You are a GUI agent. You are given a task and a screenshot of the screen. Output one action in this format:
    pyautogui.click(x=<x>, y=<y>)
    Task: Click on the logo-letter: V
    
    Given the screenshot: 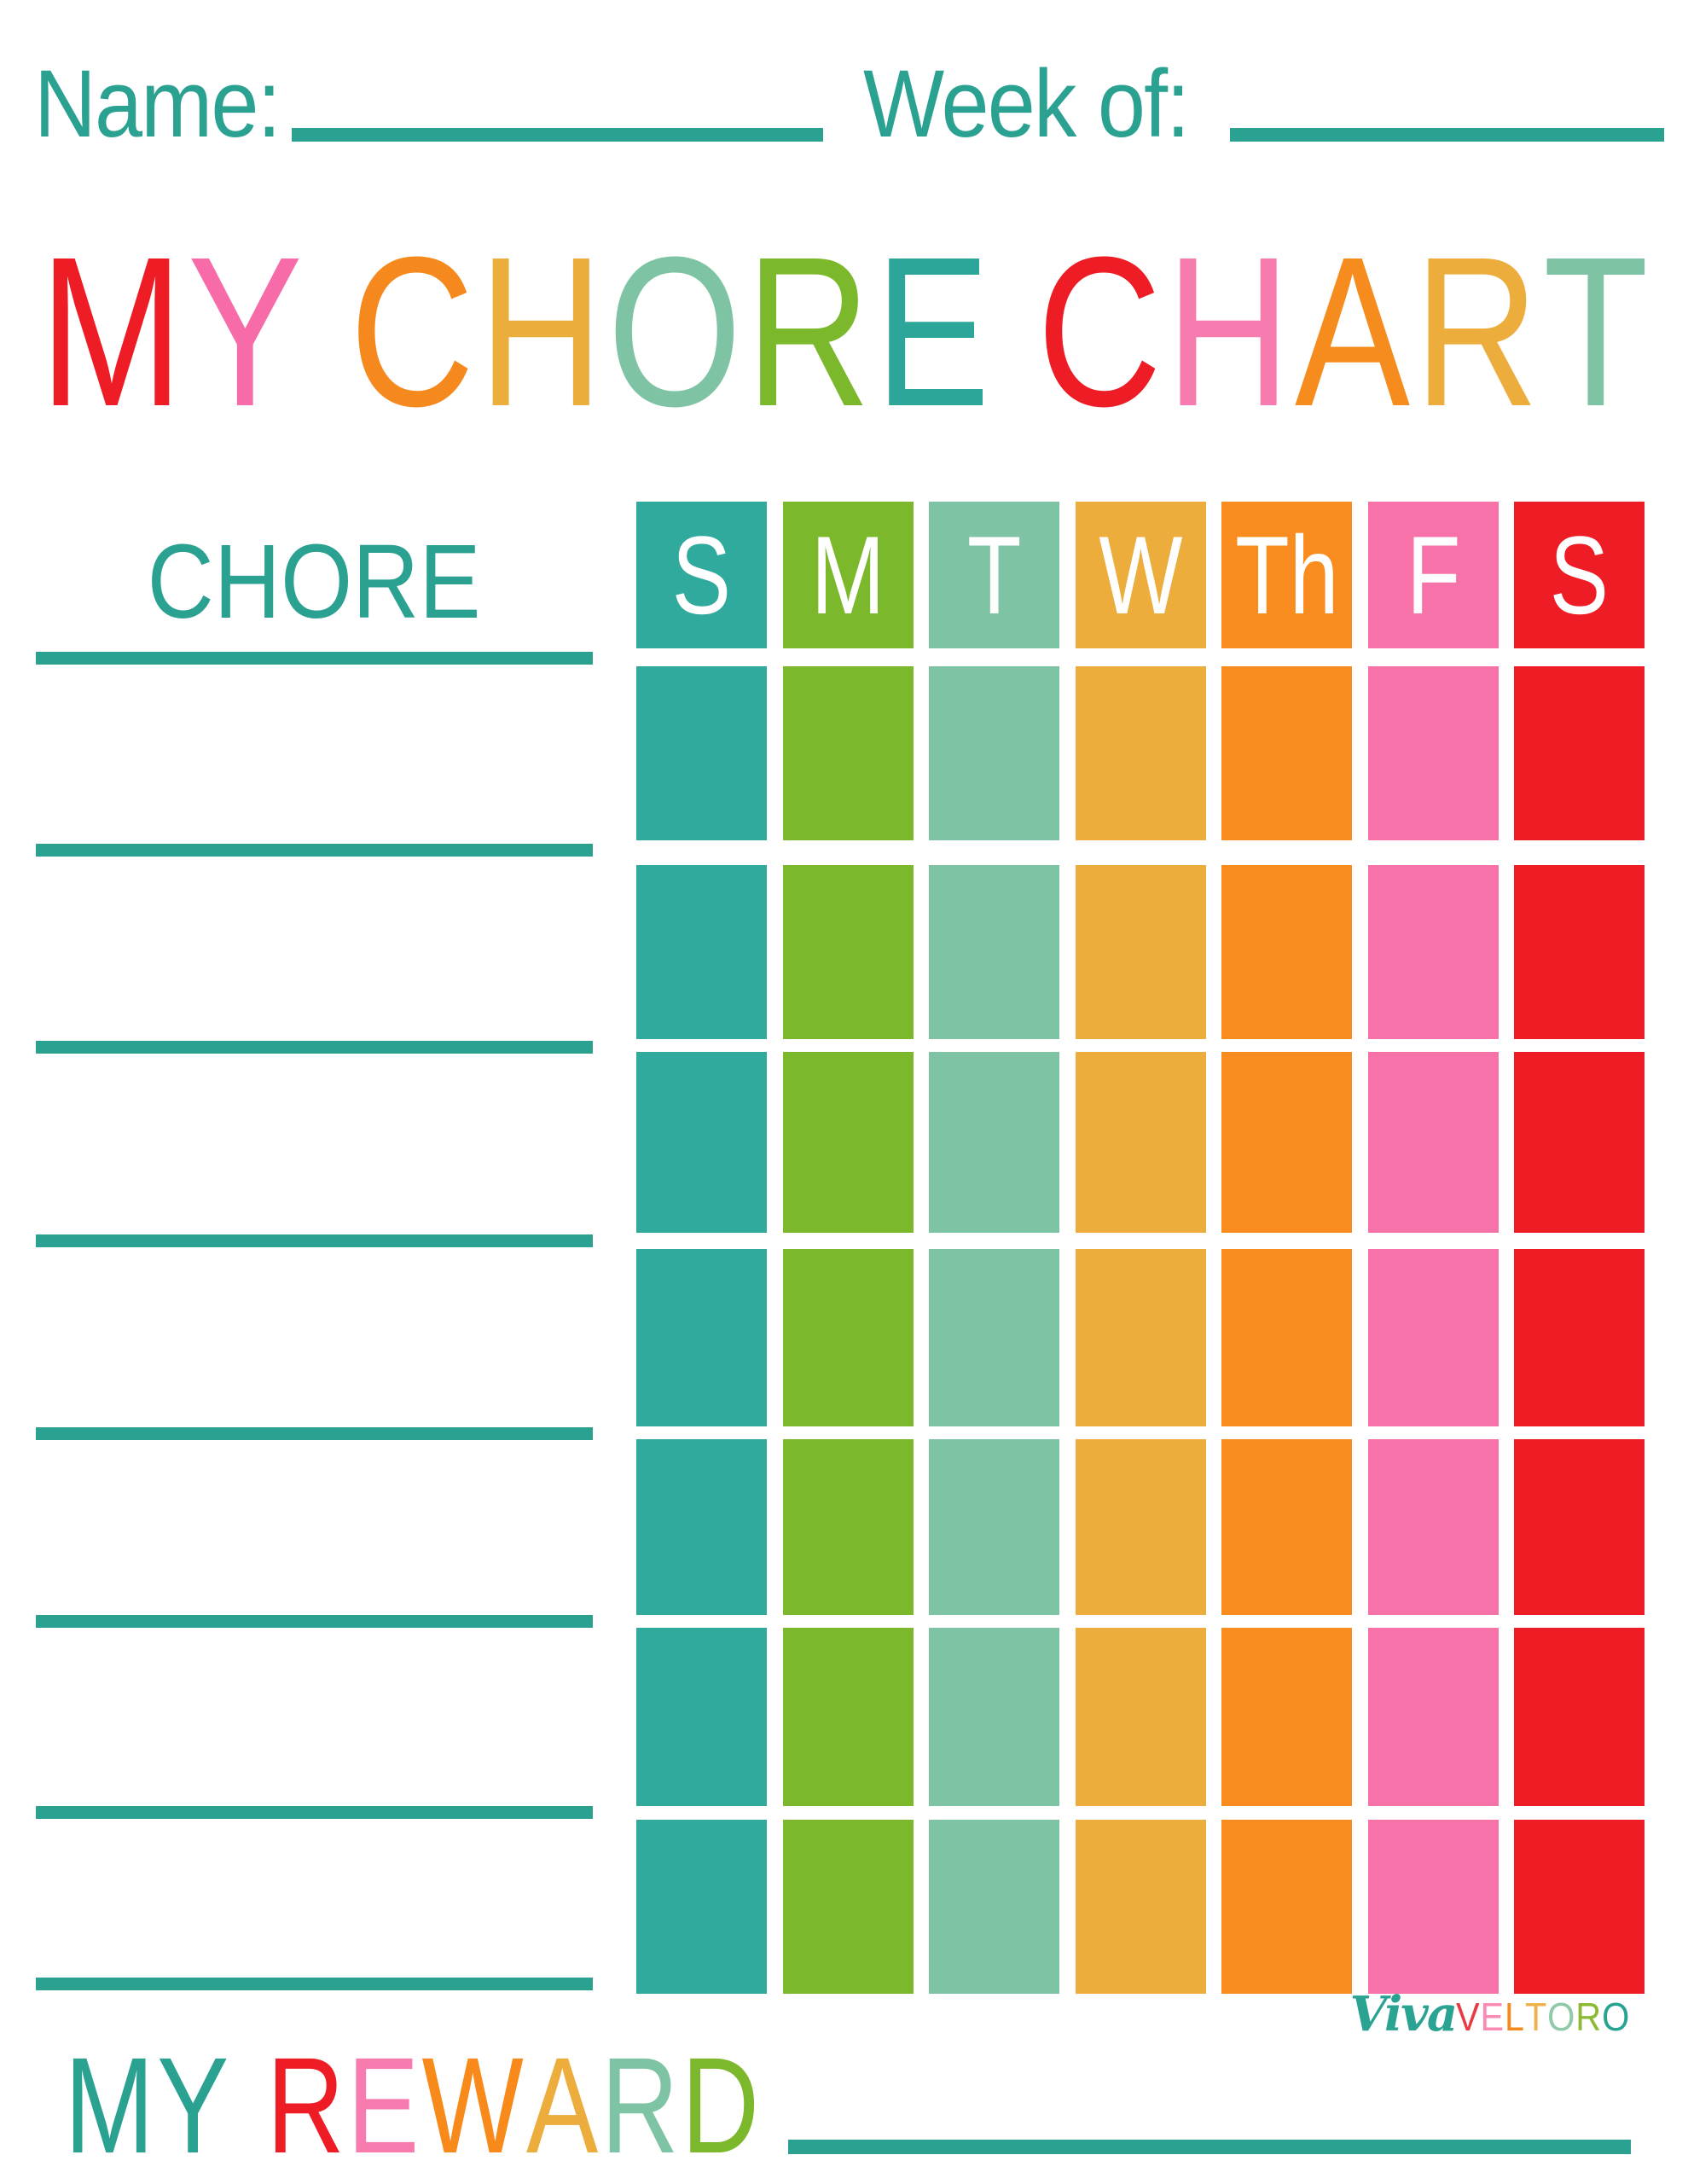 What is the action you would take?
    pyautogui.click(x=1468, y=2017)
    